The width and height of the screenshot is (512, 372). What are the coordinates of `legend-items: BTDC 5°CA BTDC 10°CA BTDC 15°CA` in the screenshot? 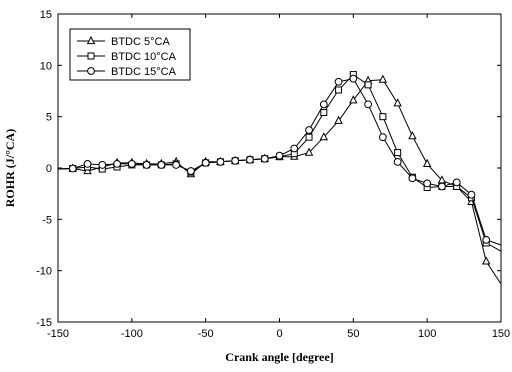 It's located at (127, 56).